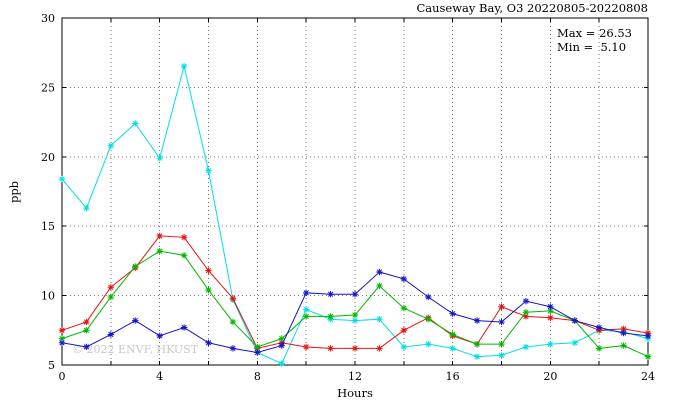  What do you see at coordinates (48, 157) in the screenshot?
I see `y-tick-label: 20` at bounding box center [48, 157].